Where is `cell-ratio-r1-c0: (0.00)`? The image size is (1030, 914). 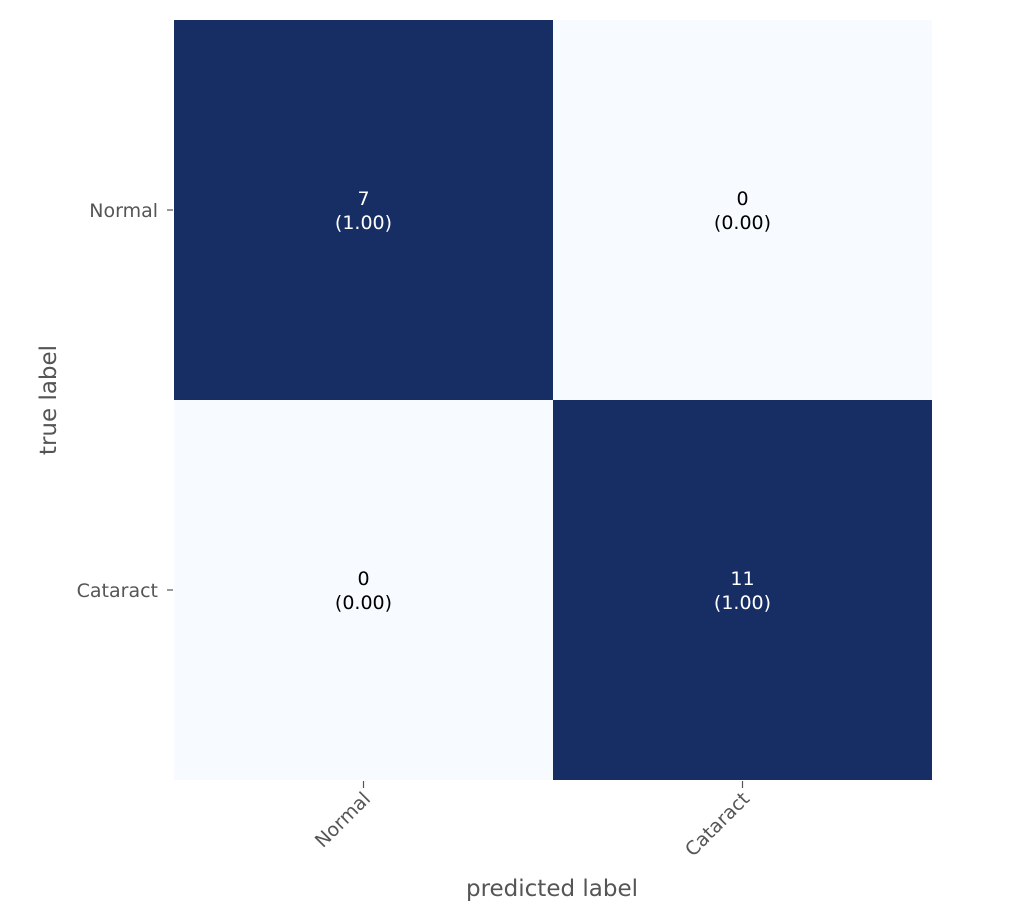
cell-ratio-r1-c0: (0.00) is located at coordinates (363, 603).